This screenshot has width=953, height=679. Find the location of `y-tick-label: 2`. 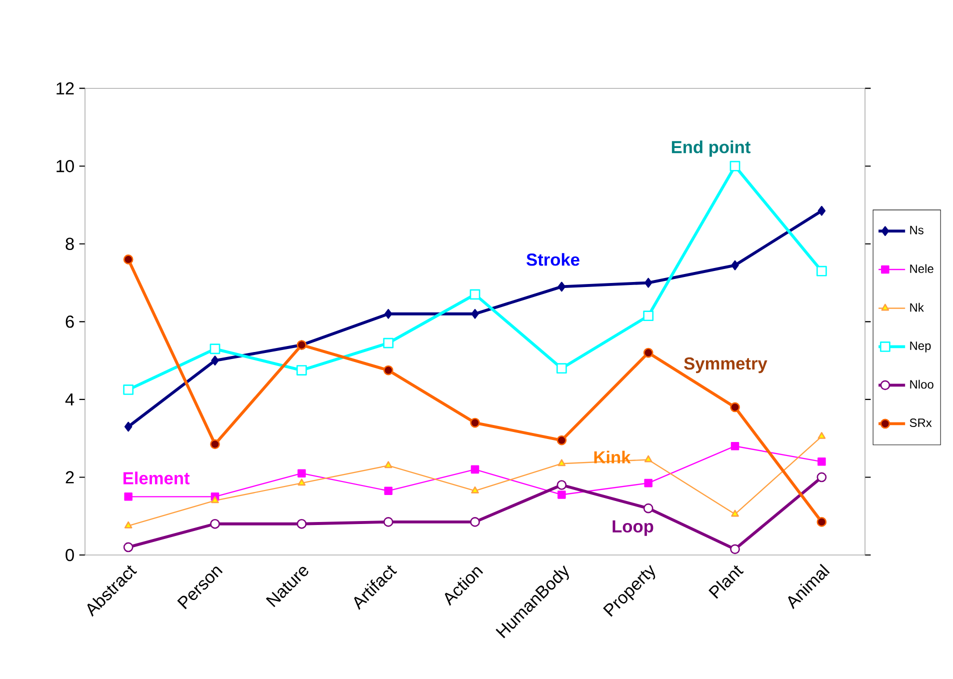

y-tick-label: 2 is located at coordinates (70, 477).